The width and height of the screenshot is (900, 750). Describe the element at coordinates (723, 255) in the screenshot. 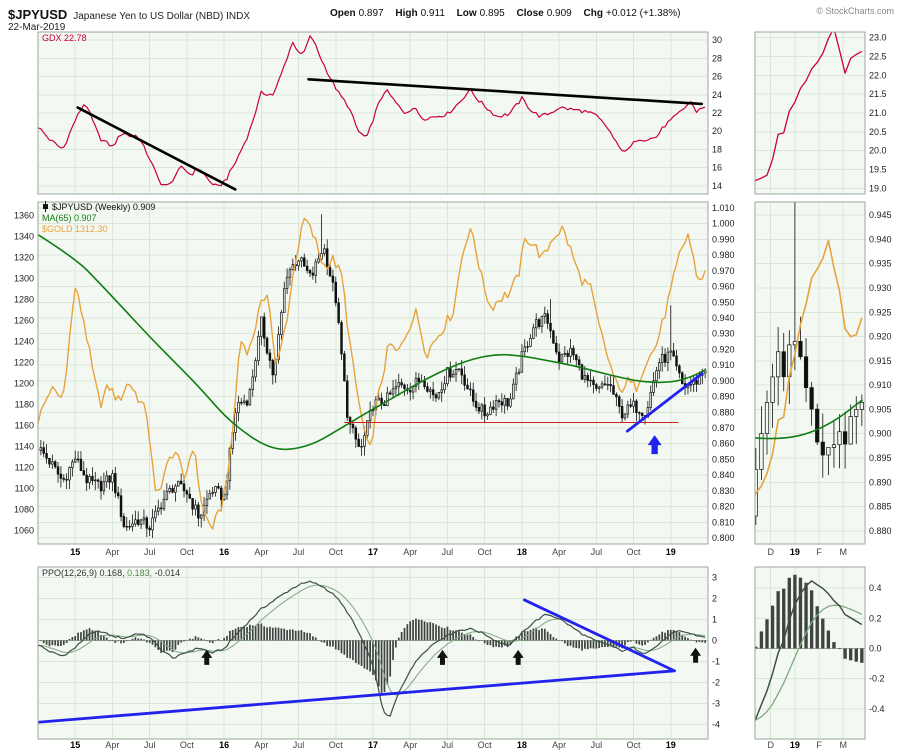

I see `svg-text: 0.980` at that location.